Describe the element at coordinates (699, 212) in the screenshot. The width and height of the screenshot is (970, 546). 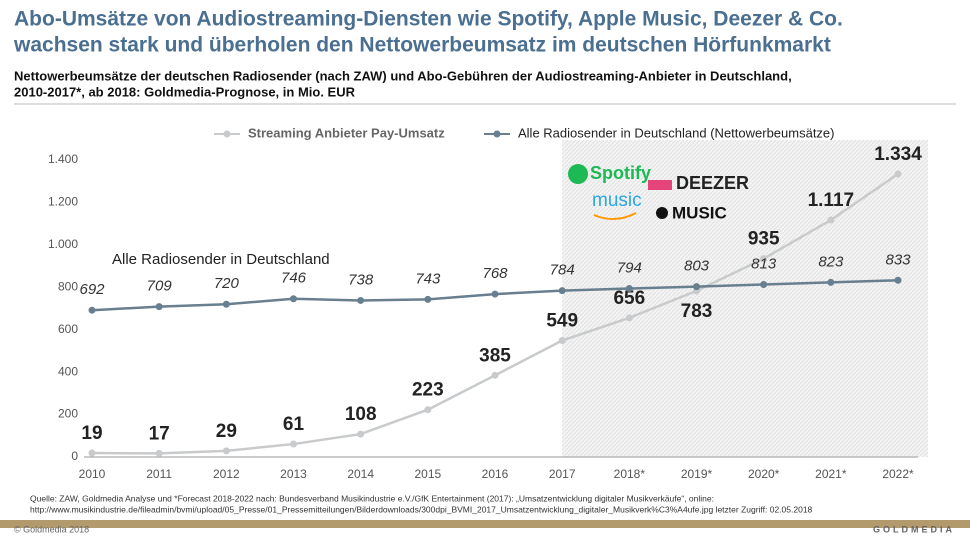
I see `logo-apple: MUSIC` at that location.